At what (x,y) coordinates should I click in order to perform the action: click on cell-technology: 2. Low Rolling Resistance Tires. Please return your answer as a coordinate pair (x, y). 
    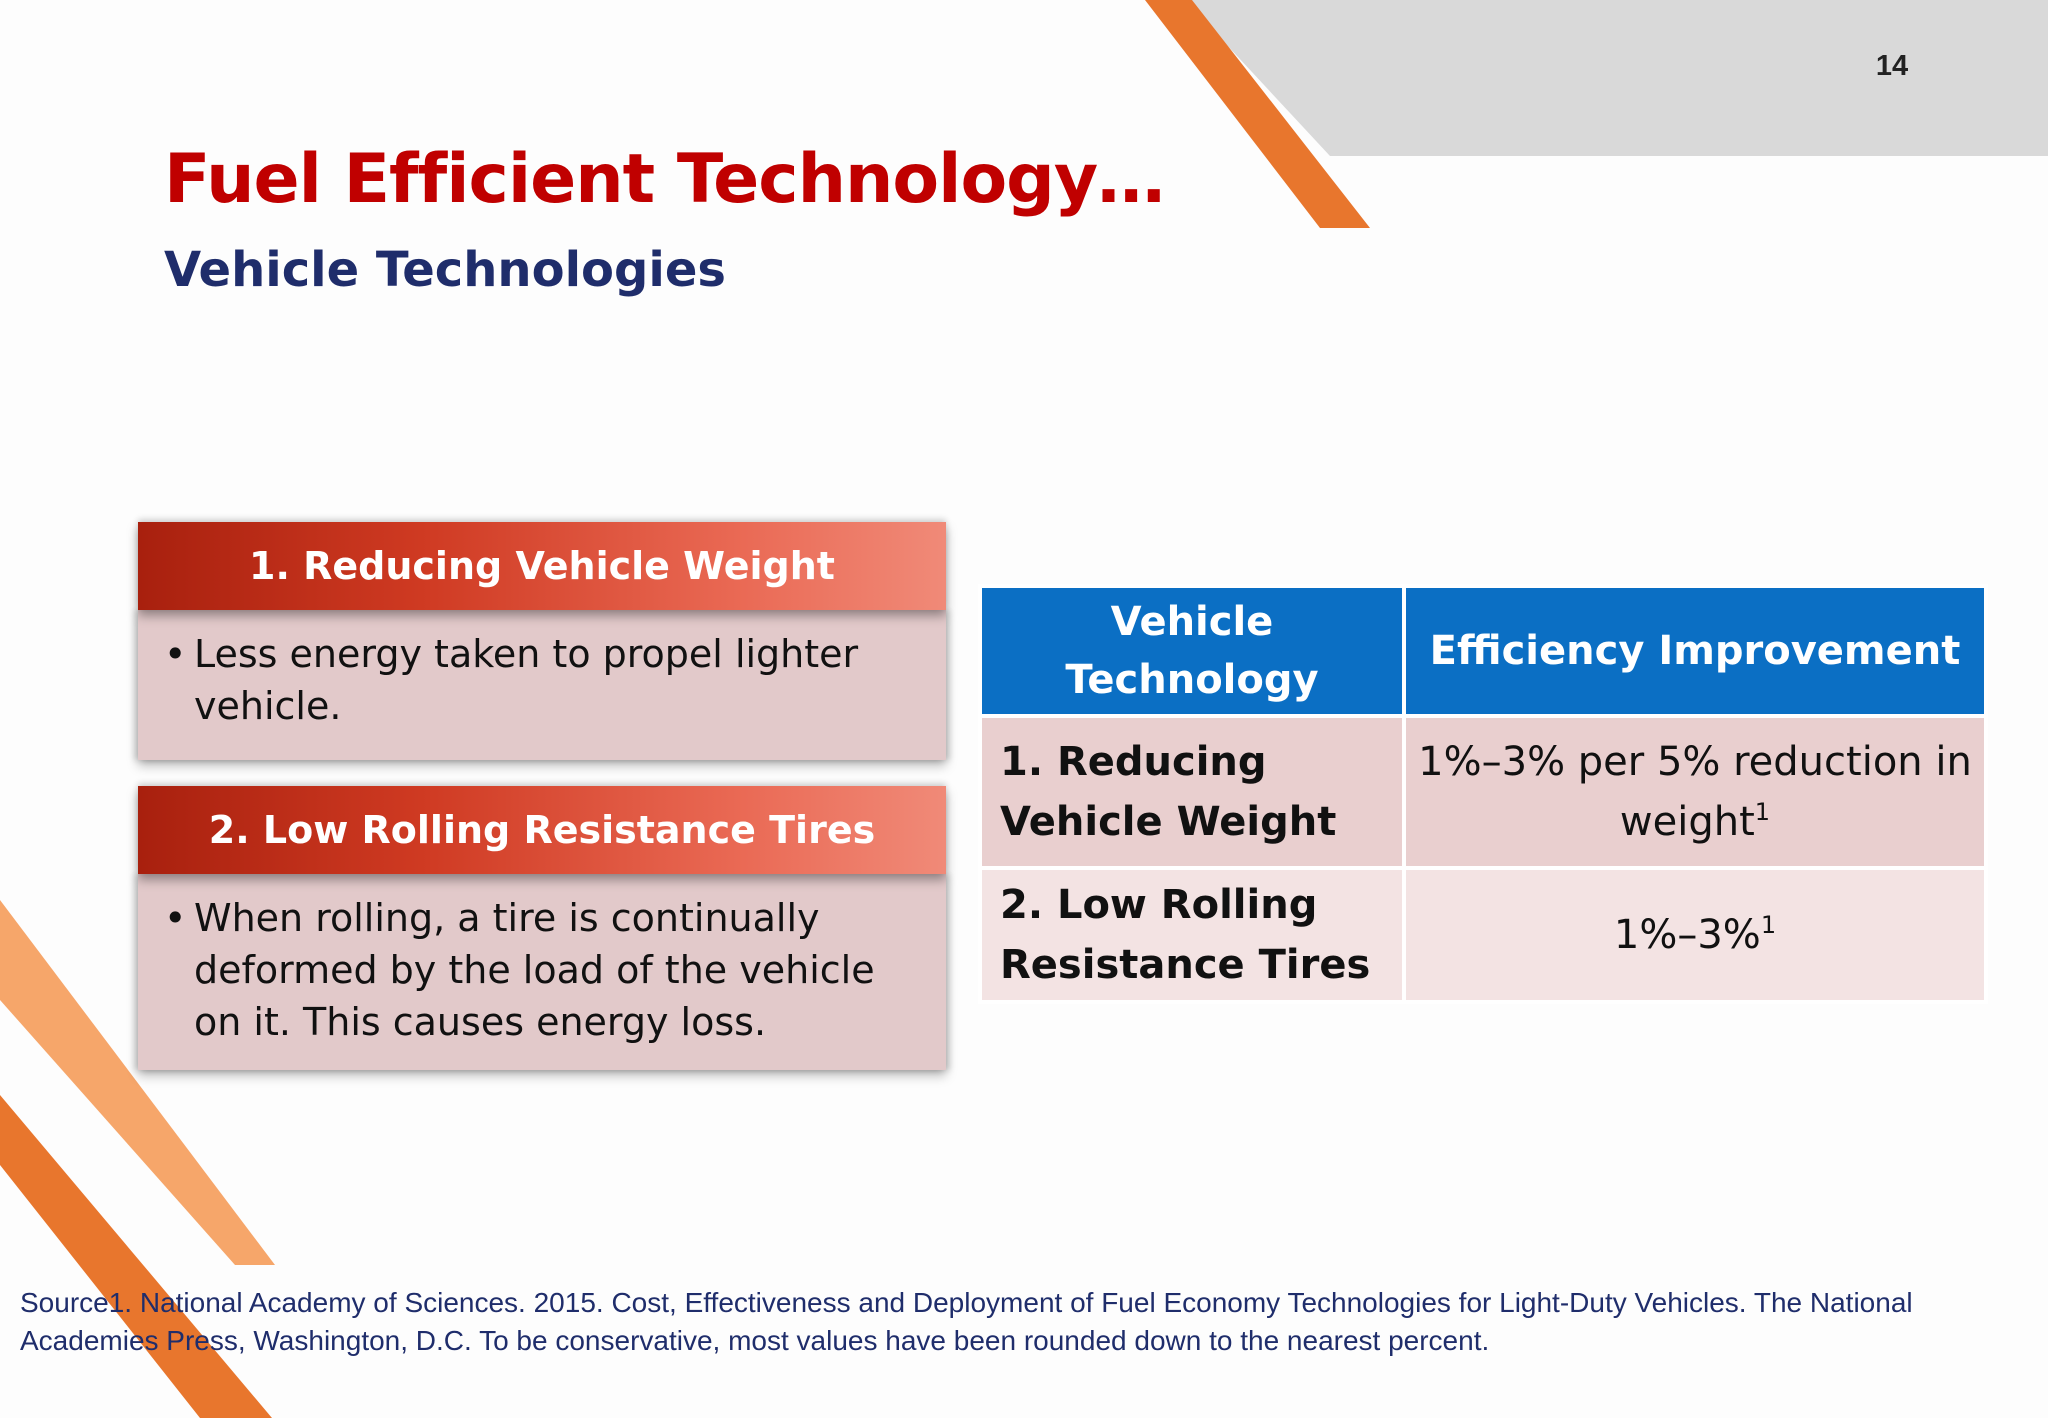
    Looking at the image, I should click on (1192, 935).